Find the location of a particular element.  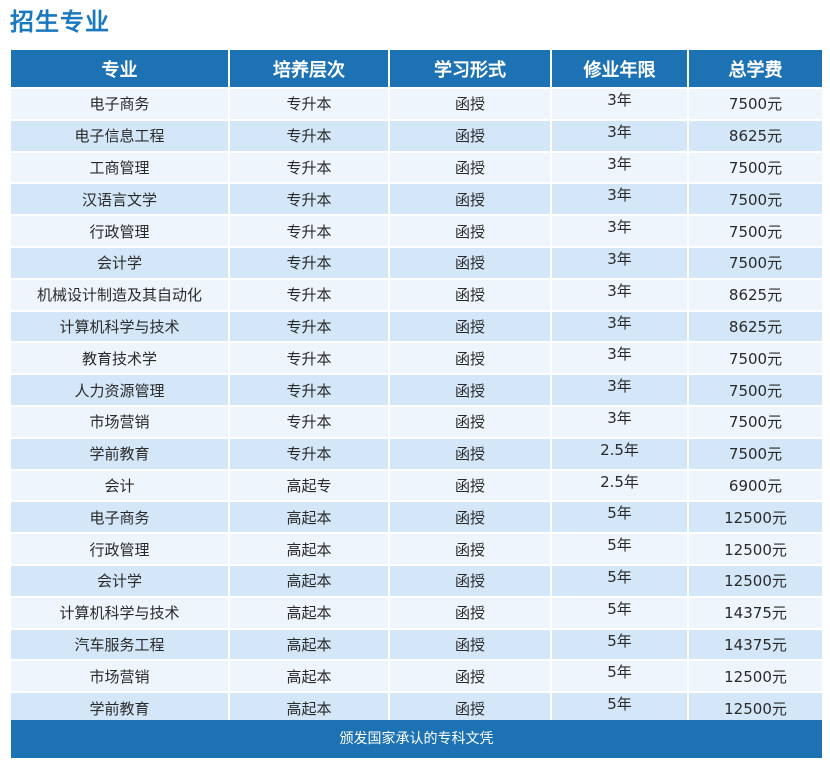

table-row: 汉语言文学 专升本 函授 3年 7500元 is located at coordinates (416, 199).